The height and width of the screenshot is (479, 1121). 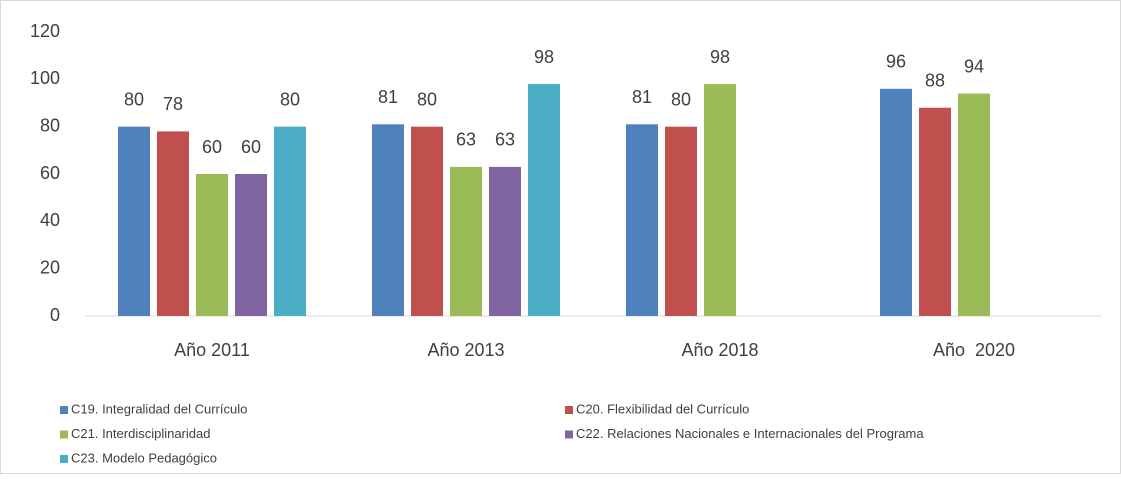 What do you see at coordinates (212, 350) in the screenshot?
I see `x-tick-label: Año 2011` at bounding box center [212, 350].